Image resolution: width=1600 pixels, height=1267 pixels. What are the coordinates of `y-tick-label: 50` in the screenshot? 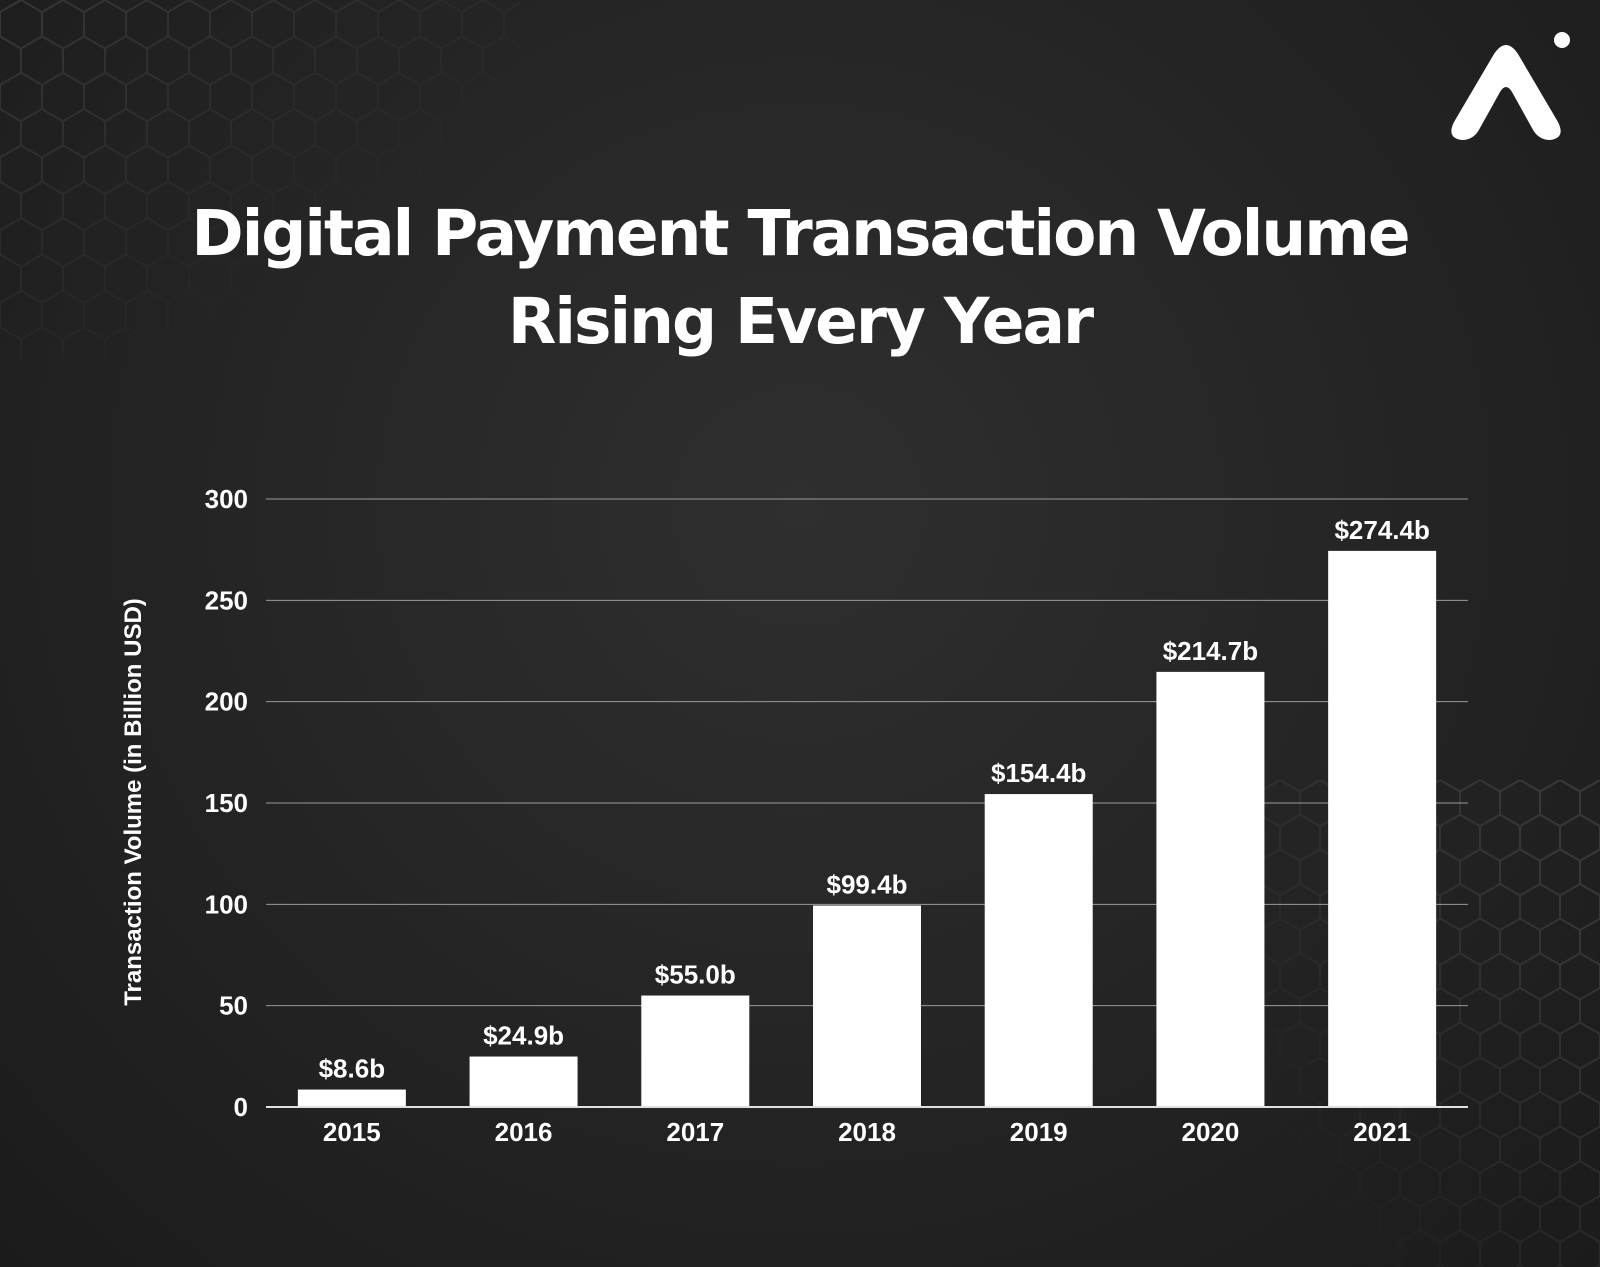 It's located at (233, 1006).